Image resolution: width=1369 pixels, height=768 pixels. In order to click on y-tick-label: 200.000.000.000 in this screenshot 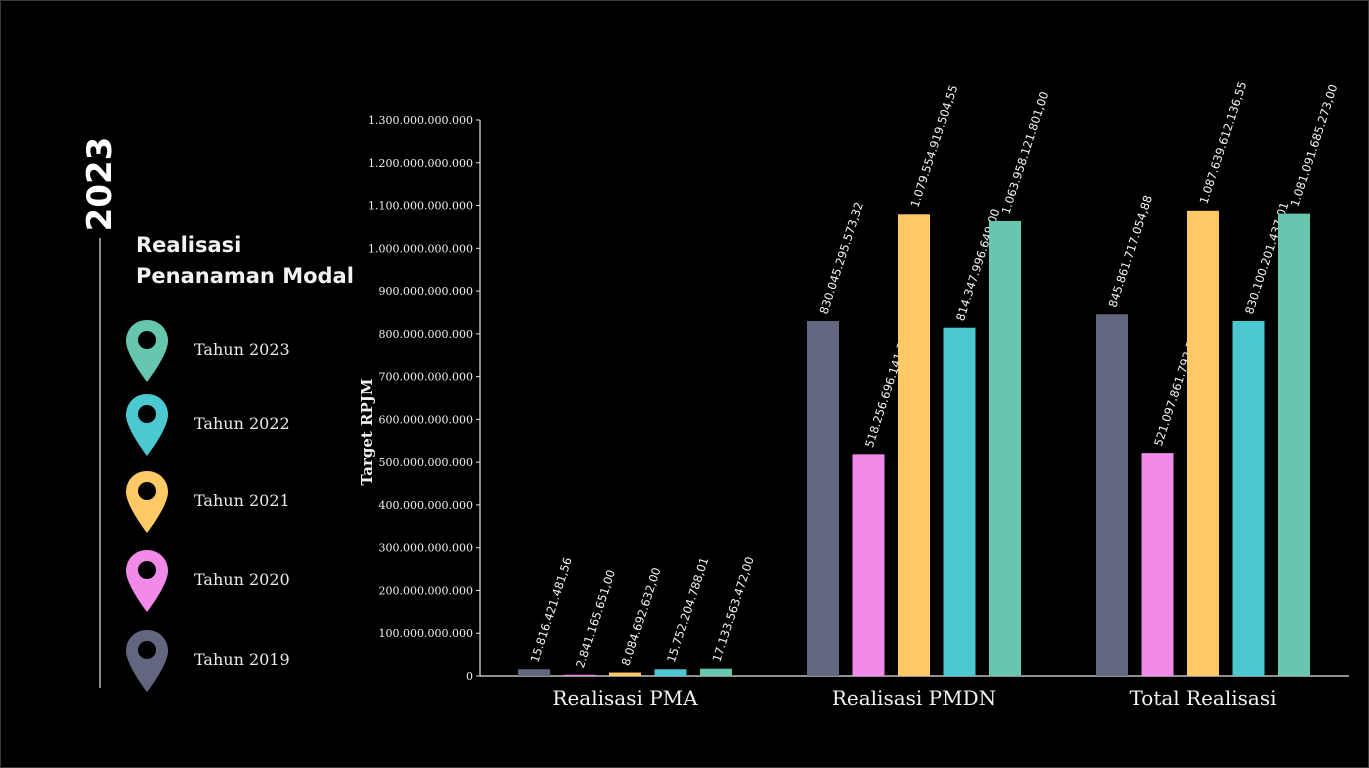, I will do `click(426, 590)`.